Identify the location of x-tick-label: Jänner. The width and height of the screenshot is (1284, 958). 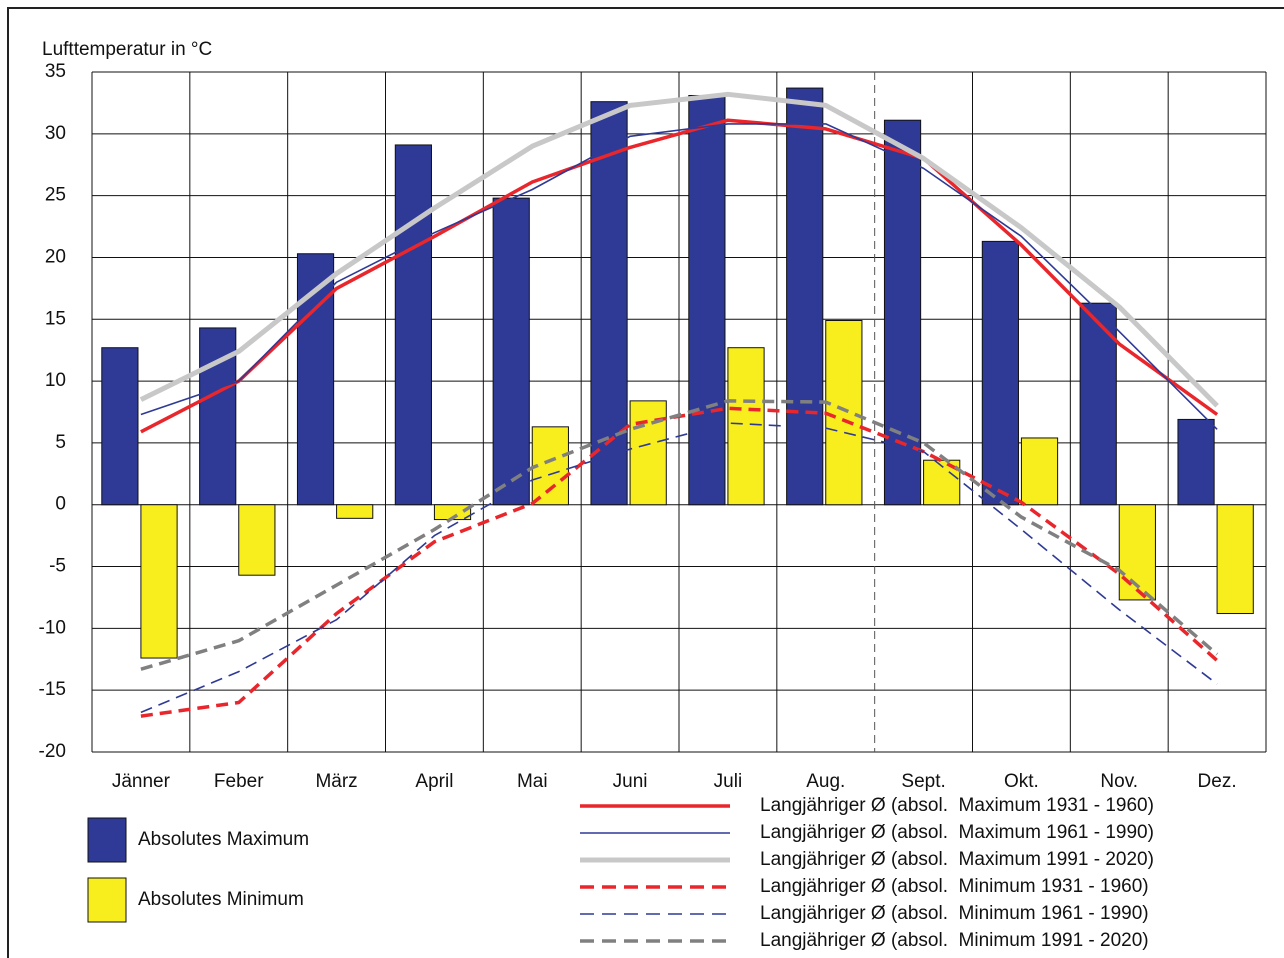
(141, 781).